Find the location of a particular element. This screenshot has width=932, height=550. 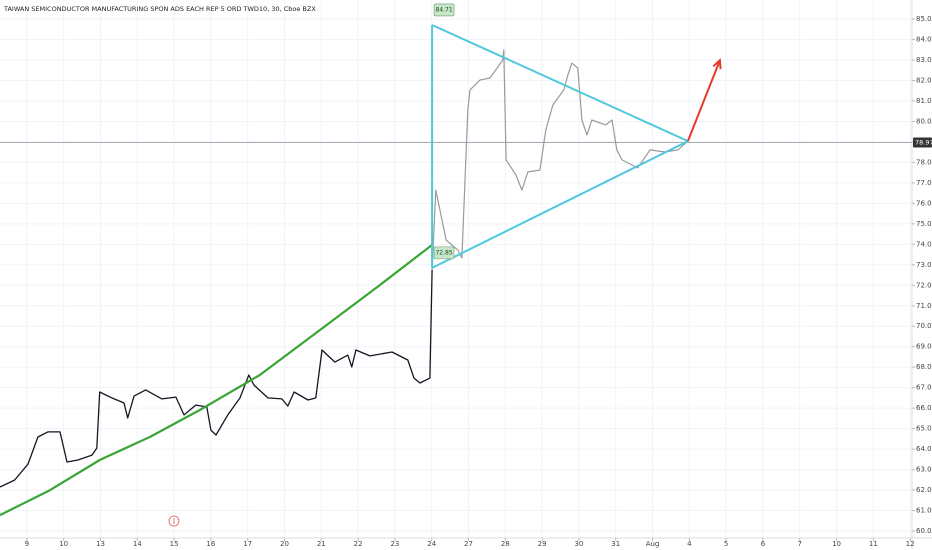

y-tick-label: 72.00 is located at coordinates (924, 285).